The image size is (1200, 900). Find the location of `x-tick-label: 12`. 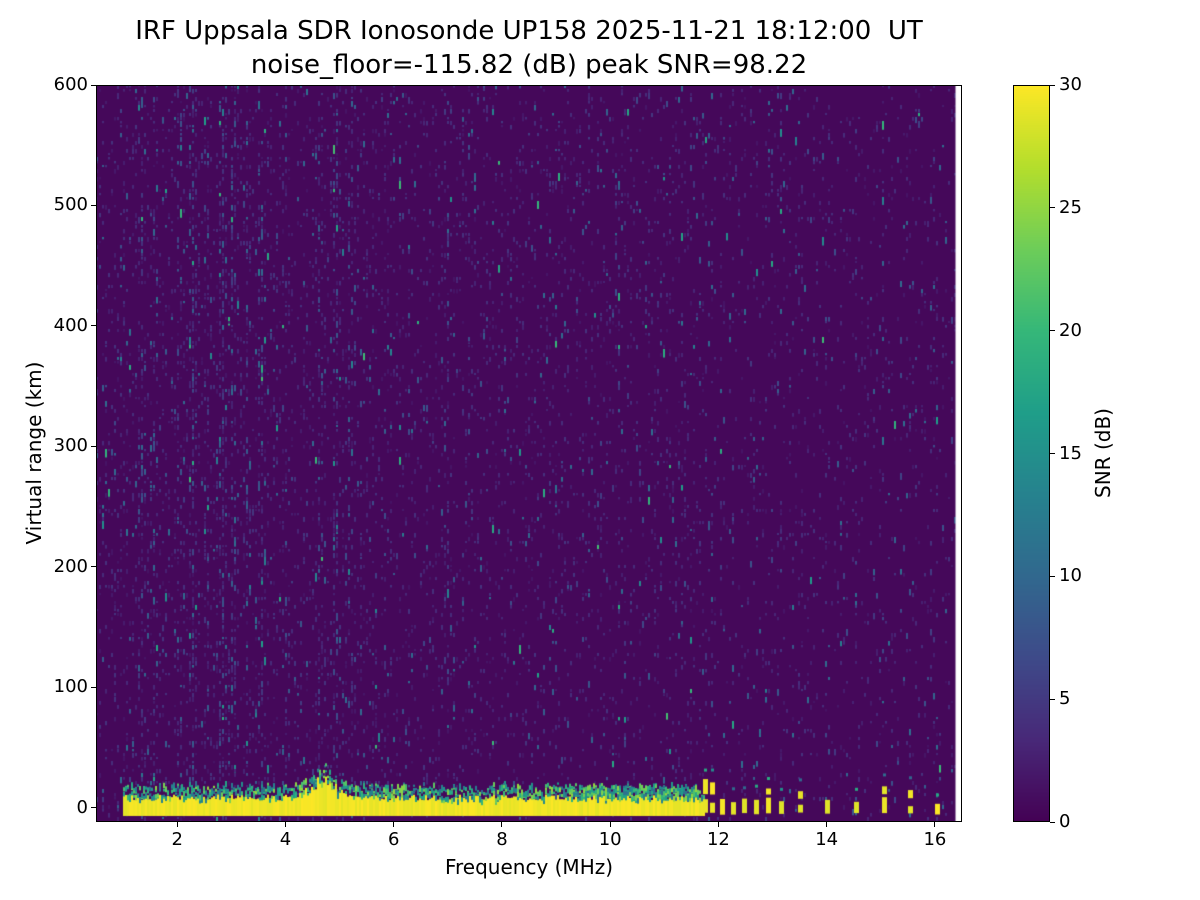

x-tick-label: 12 is located at coordinates (718, 839).